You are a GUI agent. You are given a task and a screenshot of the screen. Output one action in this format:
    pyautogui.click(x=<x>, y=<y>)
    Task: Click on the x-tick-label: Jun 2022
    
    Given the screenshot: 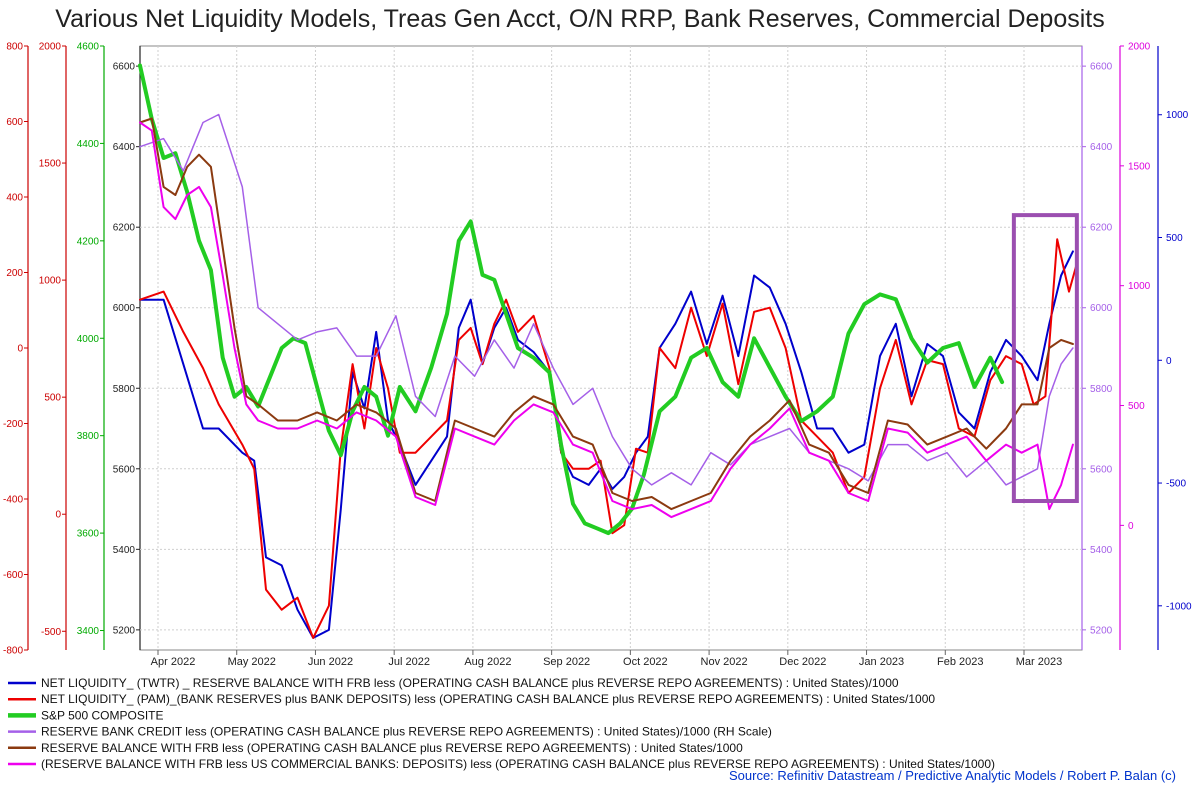 What is the action you would take?
    pyautogui.click(x=330, y=662)
    